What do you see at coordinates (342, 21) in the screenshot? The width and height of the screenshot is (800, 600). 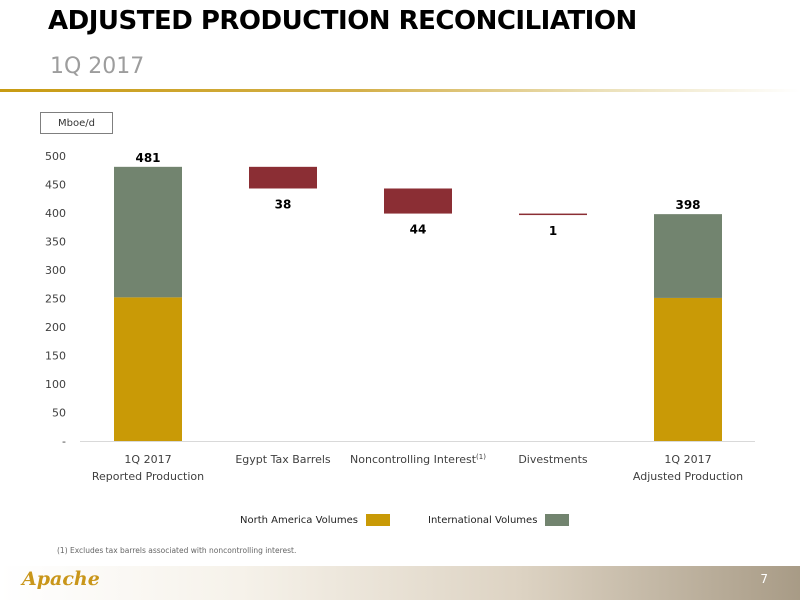 I see `page-title: ADJUSTED PRODUCTION RECONCILIATION` at bounding box center [342, 21].